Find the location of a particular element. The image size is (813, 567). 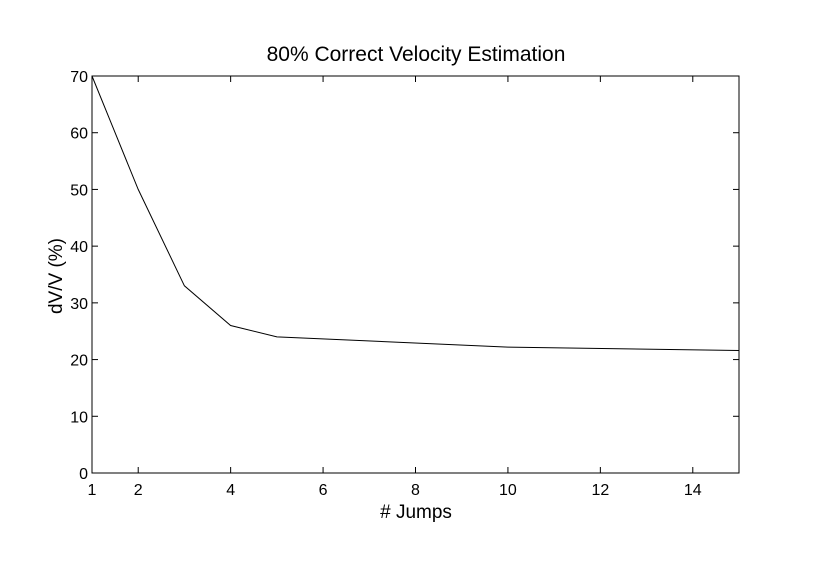

y-tick-label: 70 is located at coordinates (79, 77).